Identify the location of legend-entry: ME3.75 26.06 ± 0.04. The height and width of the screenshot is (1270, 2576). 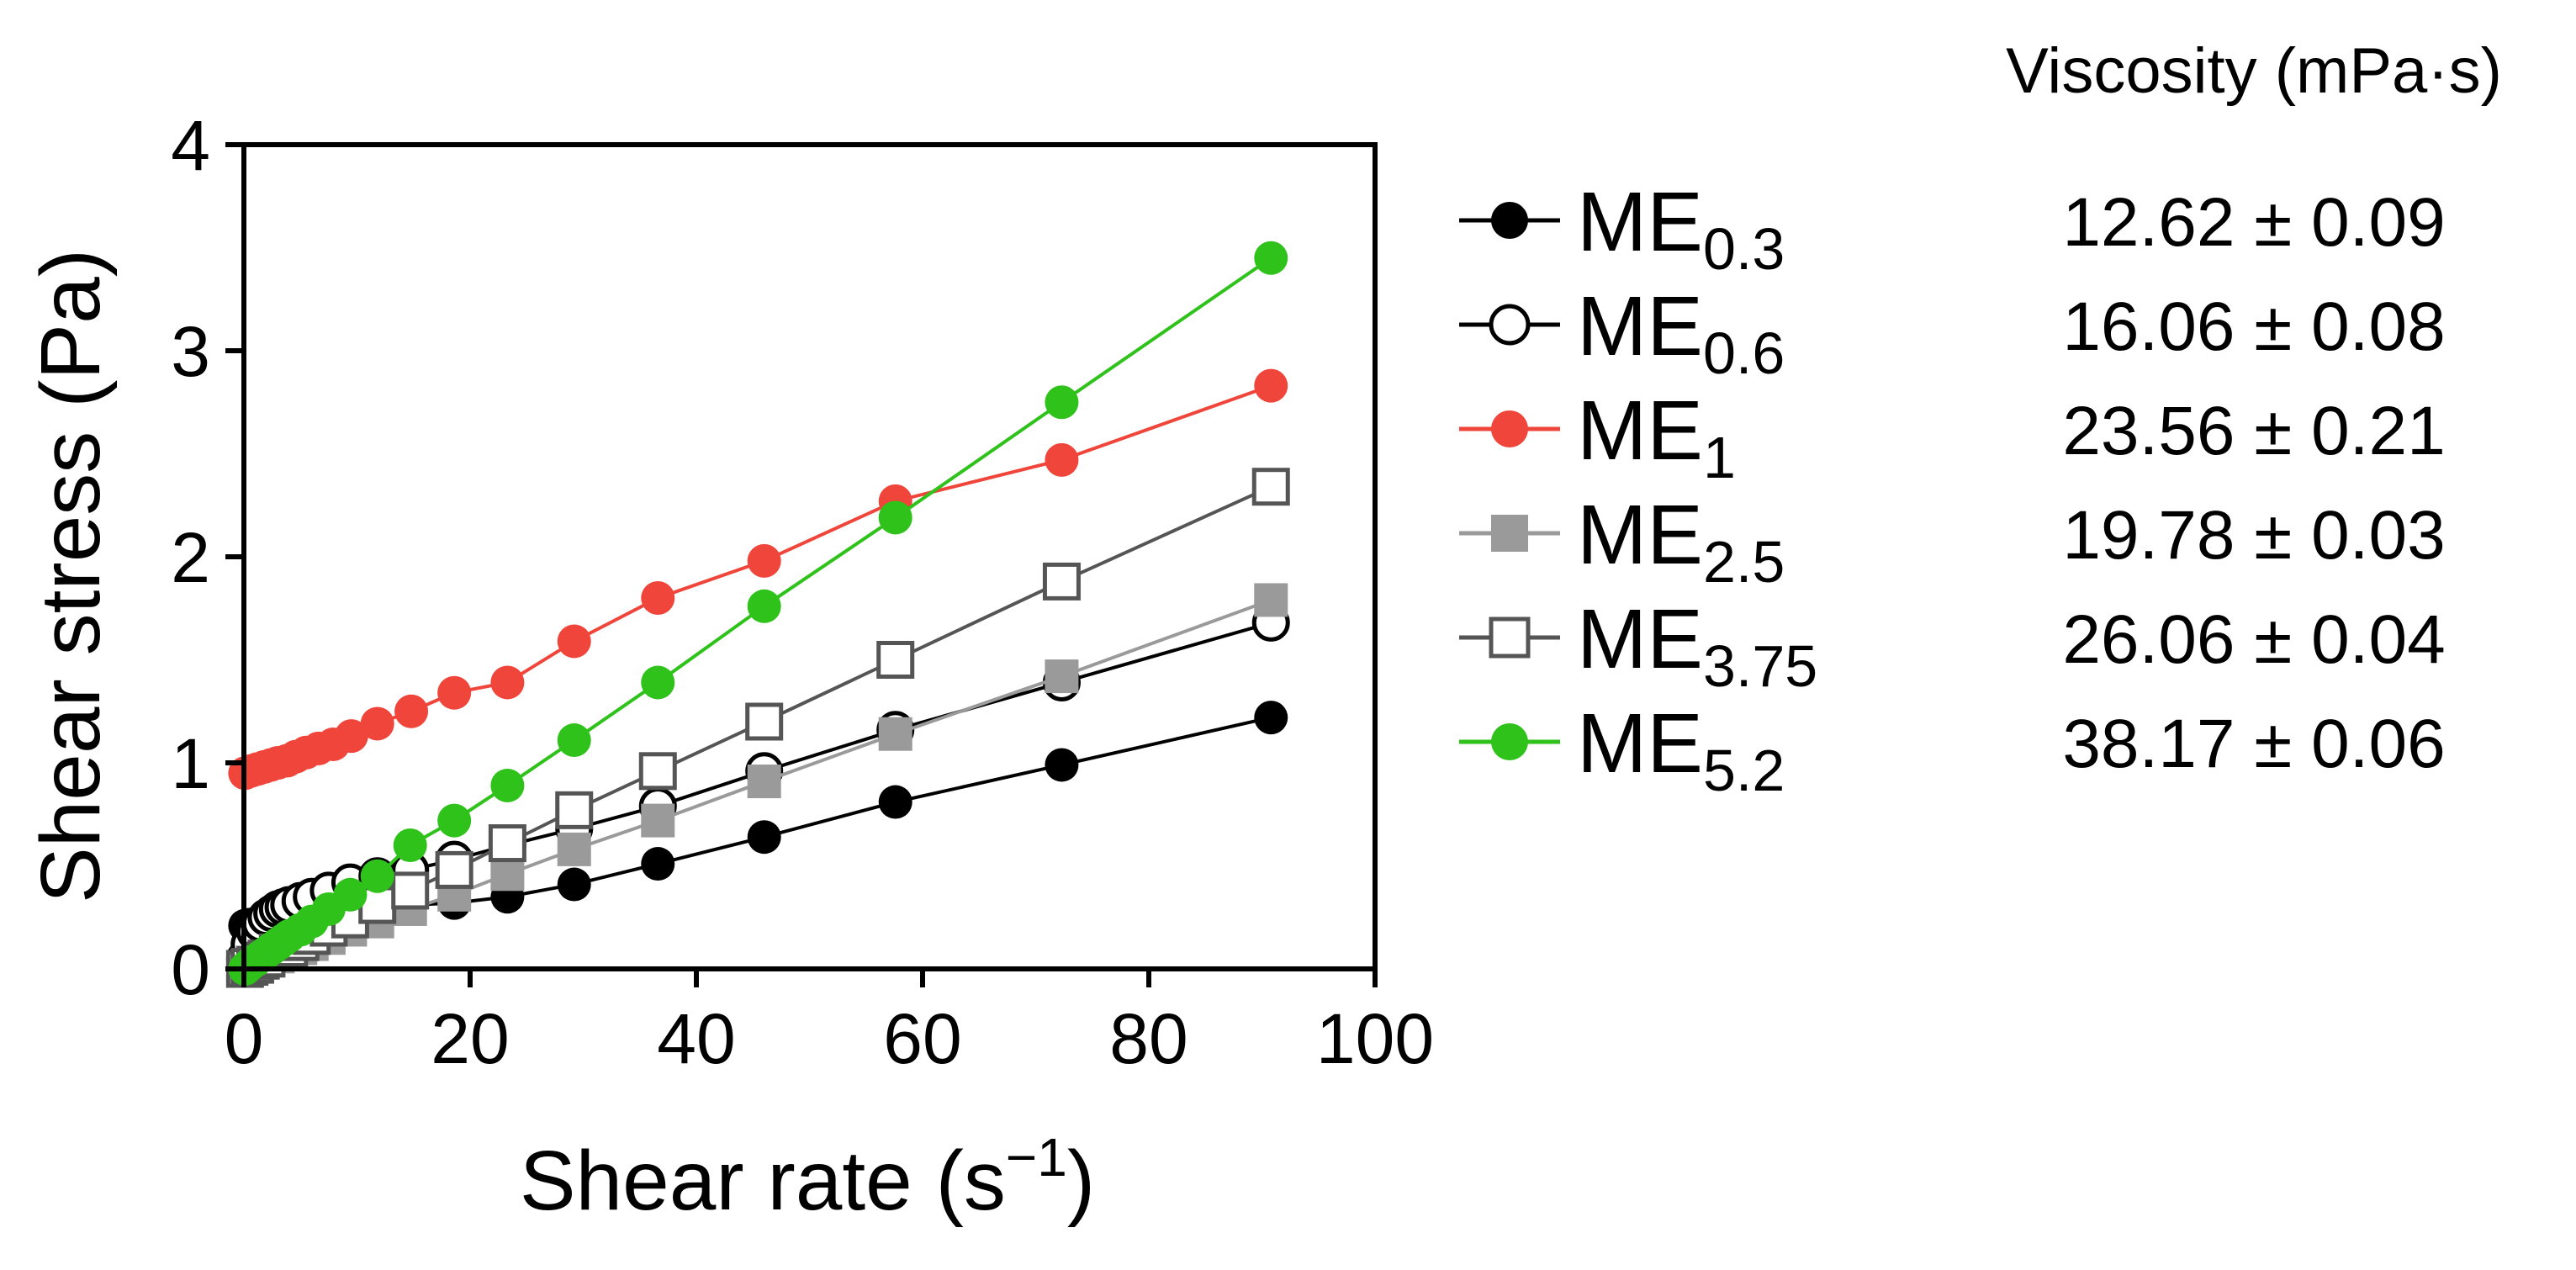
(1952, 646).